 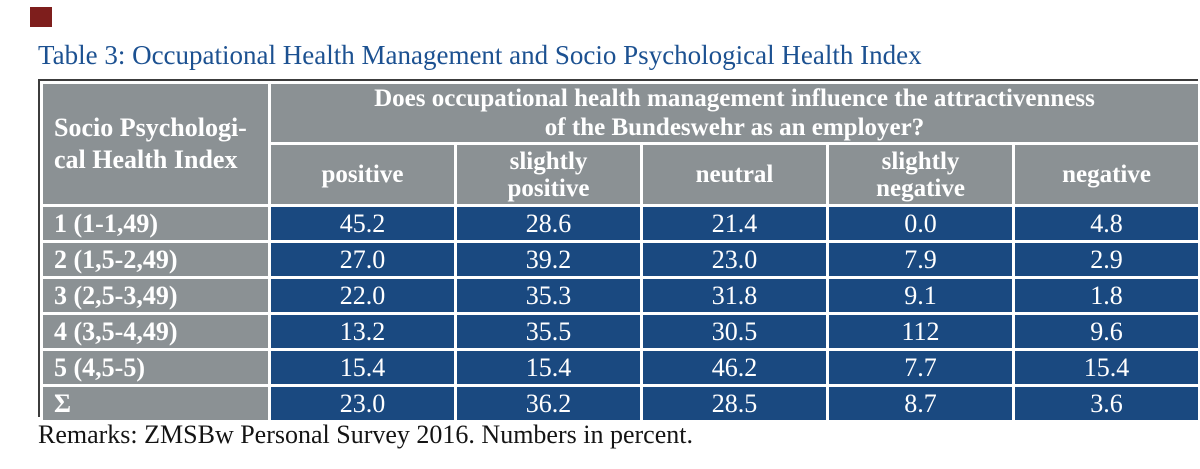 I want to click on data-cell: 3.6, so click(x=1105, y=403).